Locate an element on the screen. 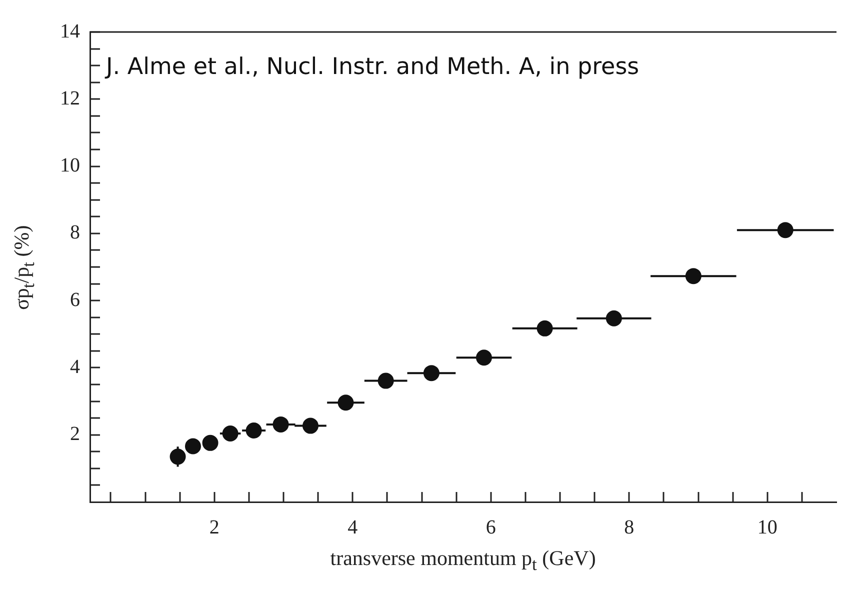  y-tick-label: 2 is located at coordinates (75, 434).